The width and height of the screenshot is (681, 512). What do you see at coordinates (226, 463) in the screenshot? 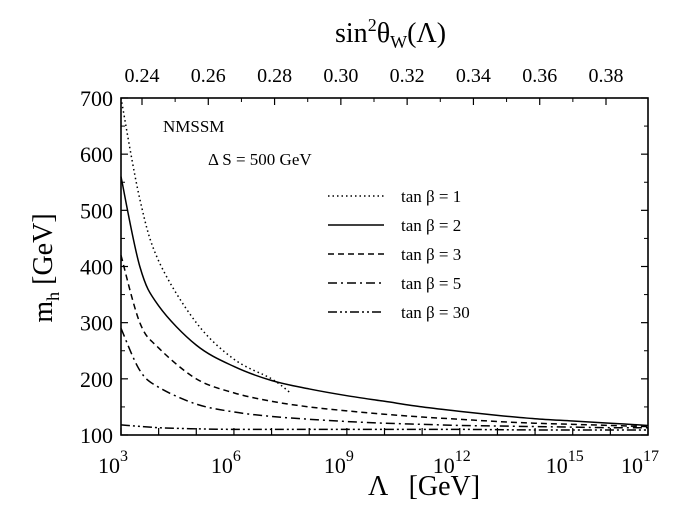
I see `x-tick-label: 10⁶` at bounding box center [226, 463].